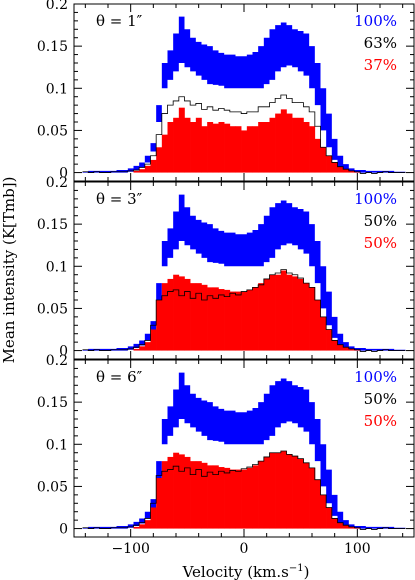  Describe the element at coordinates (246, 571) in the screenshot. I see `x-axis-label: Velocity (km.s−1)` at that location.